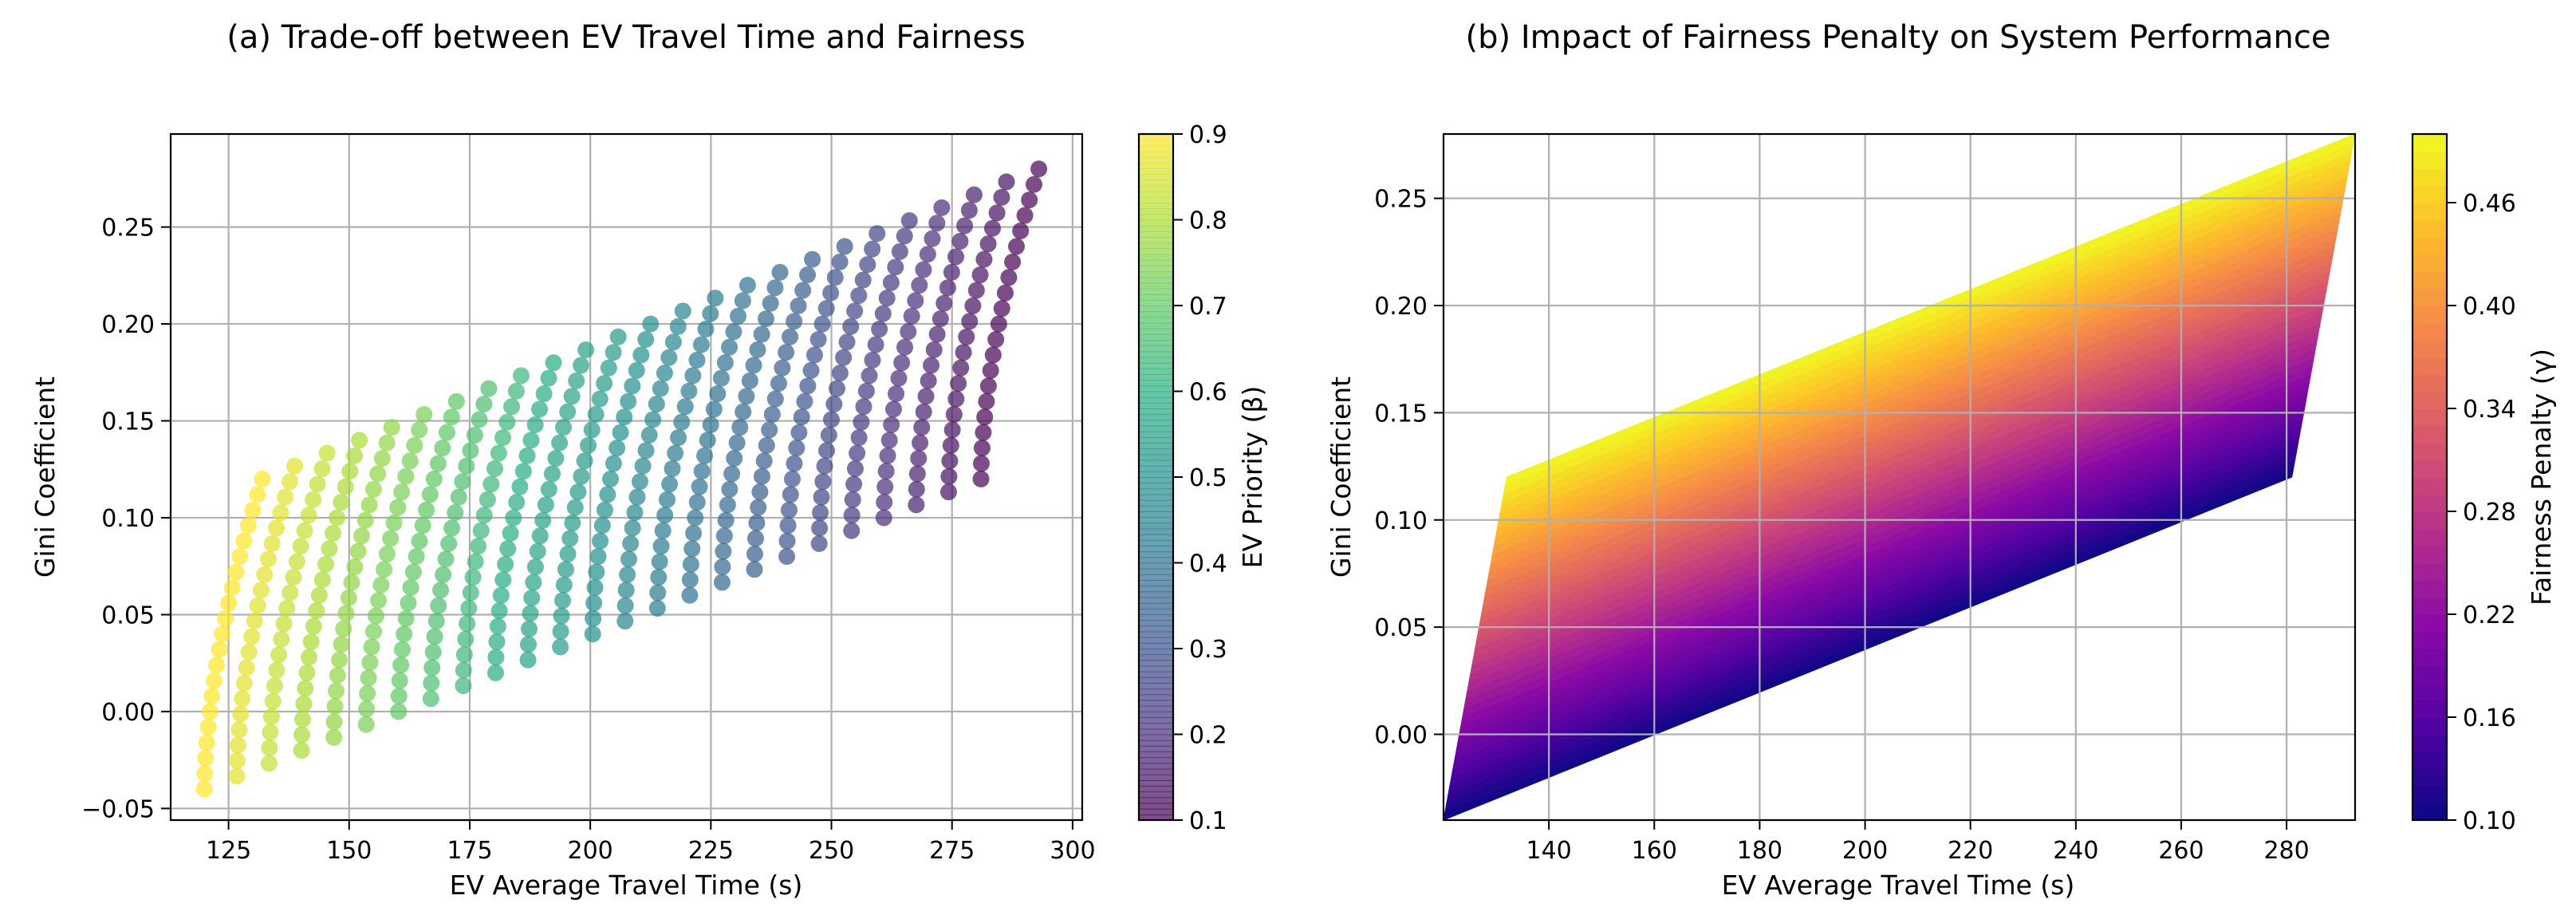 Image resolution: width=2576 pixels, height=923 pixels. What do you see at coordinates (1208, 221) in the screenshot?
I see `colorbar-tick-label: 0.8` at bounding box center [1208, 221].